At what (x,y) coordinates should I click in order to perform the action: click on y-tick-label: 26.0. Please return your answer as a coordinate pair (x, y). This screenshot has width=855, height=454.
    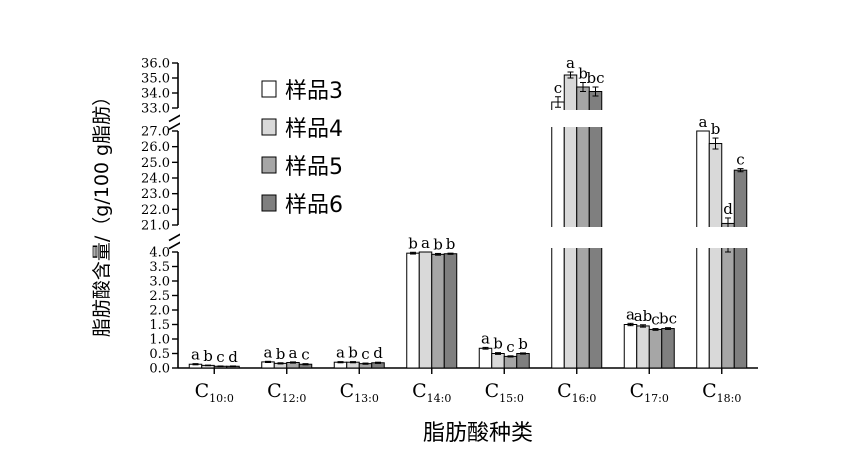
    Looking at the image, I should click on (155, 147).